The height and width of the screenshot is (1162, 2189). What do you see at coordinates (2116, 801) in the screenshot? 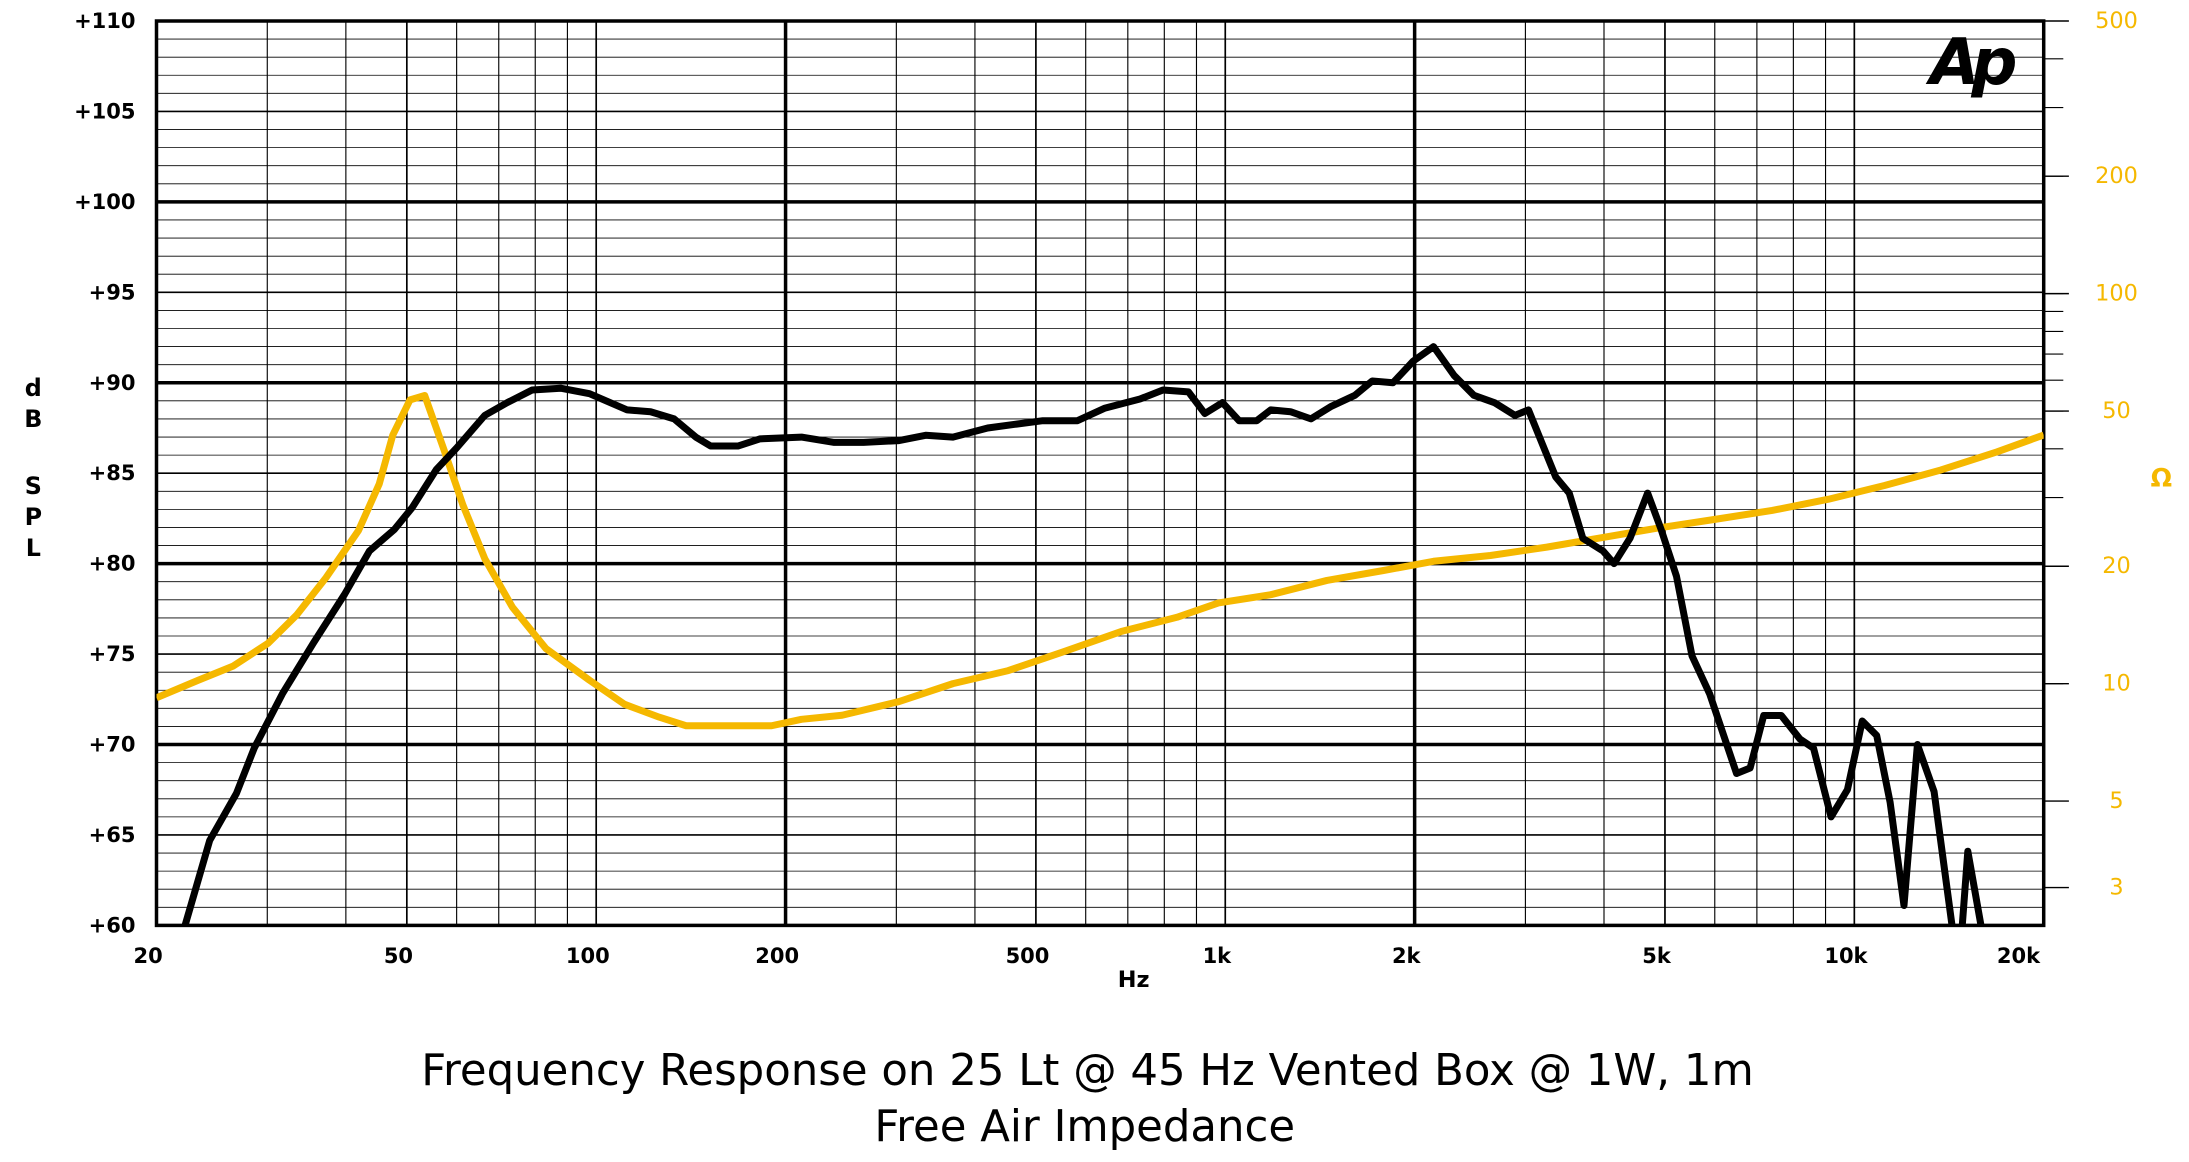
I see `y2-tick-label: 5` at bounding box center [2116, 801].